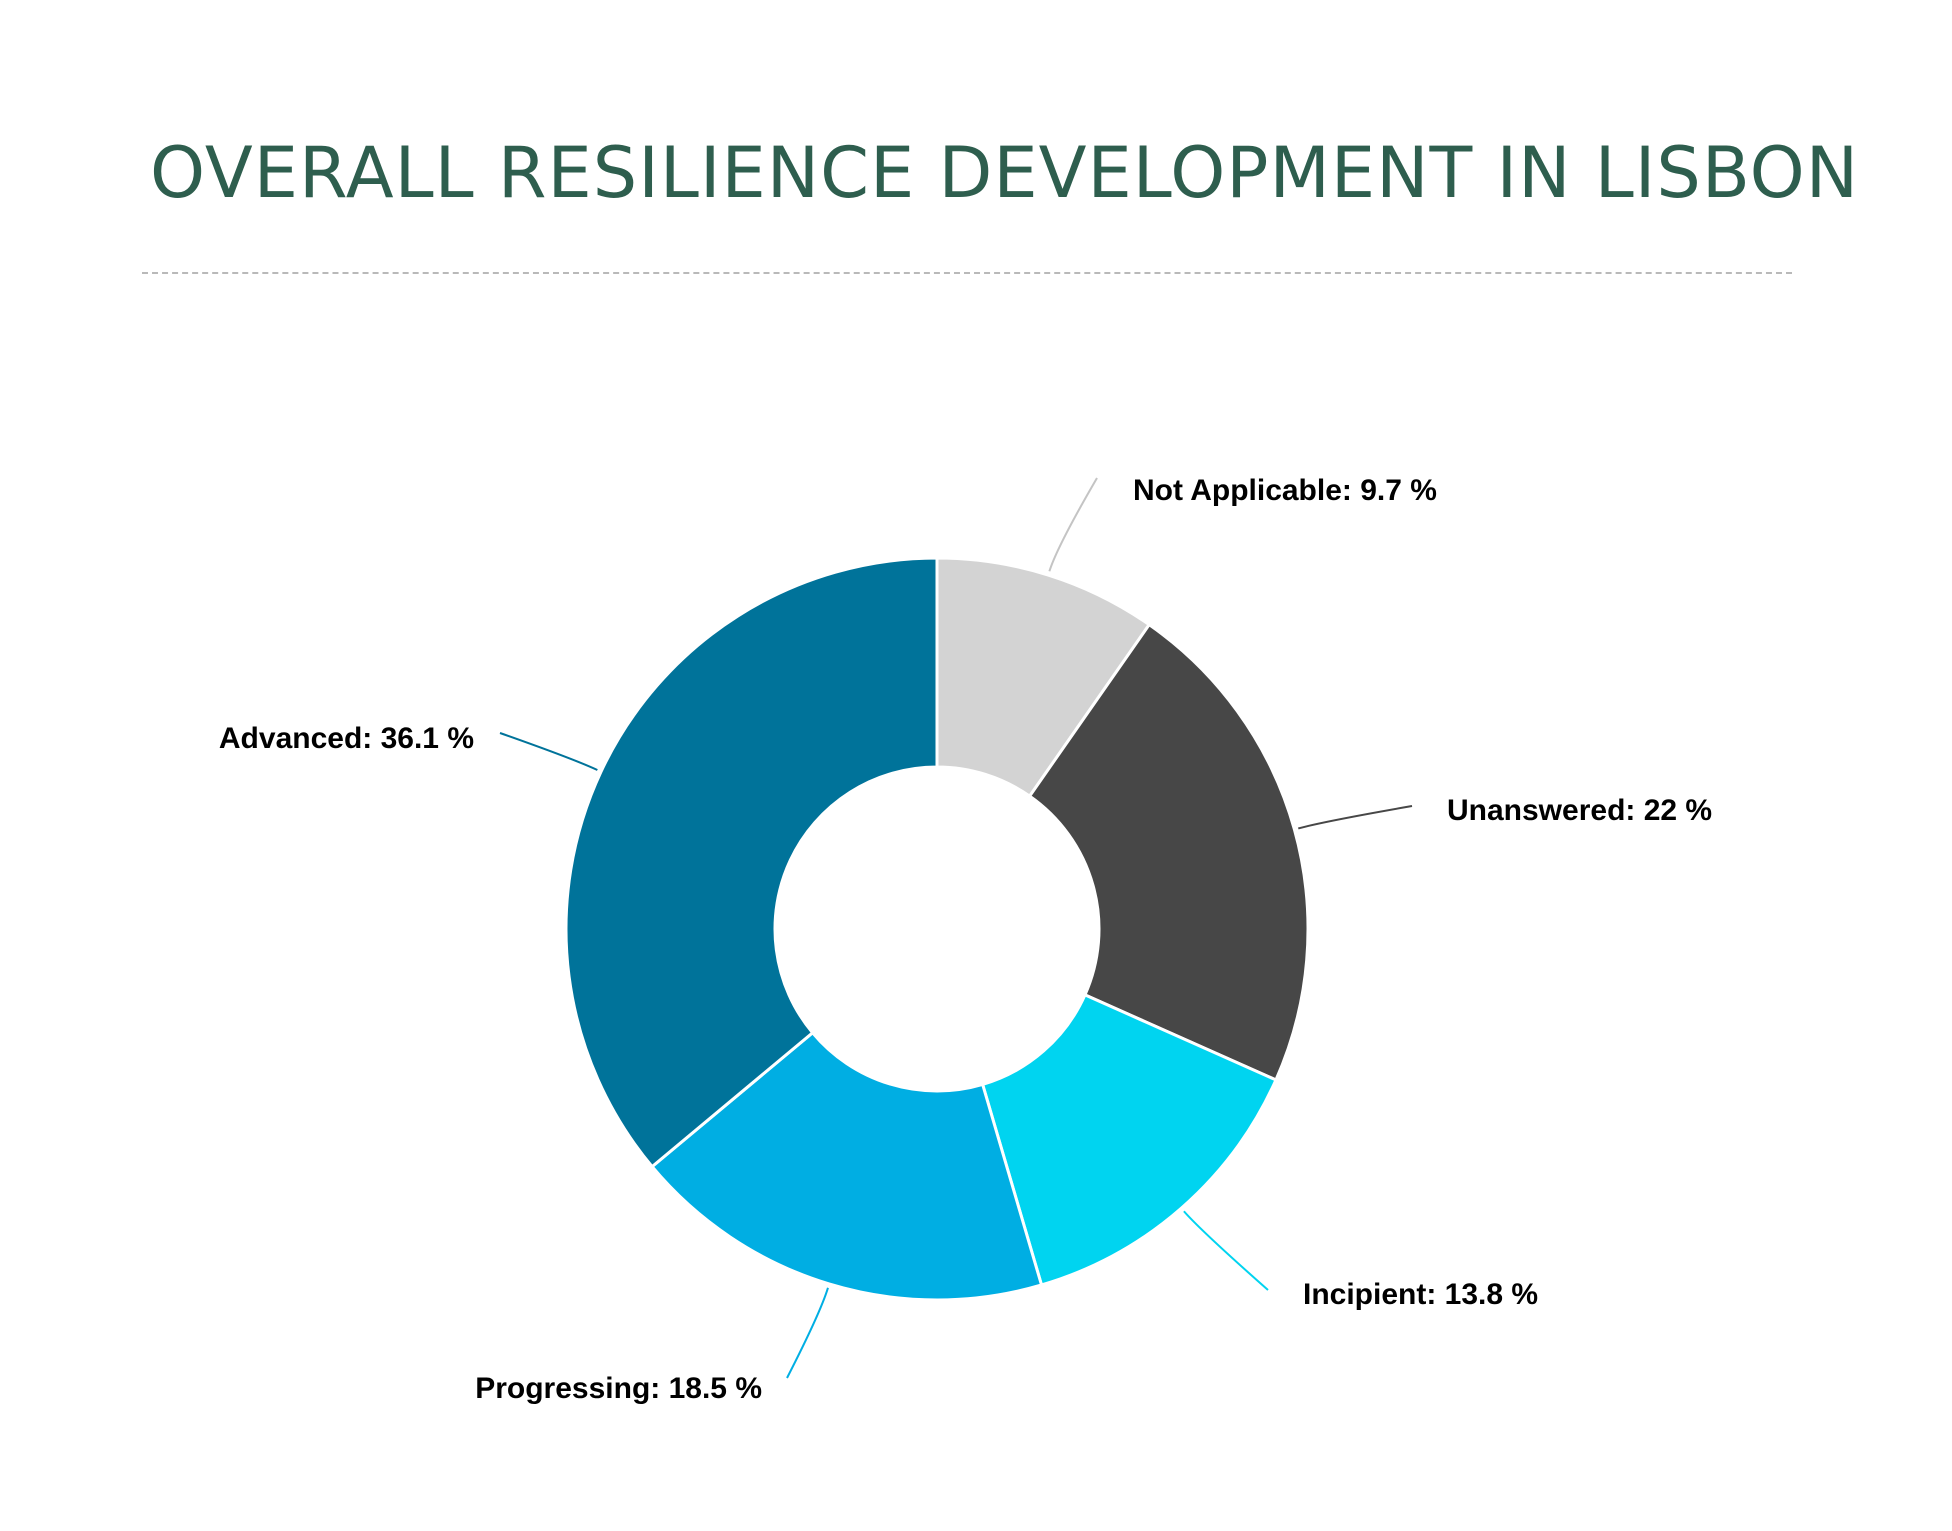 The height and width of the screenshot is (1531, 1952). I want to click on slice-not-applicable, so click(1043, 677).